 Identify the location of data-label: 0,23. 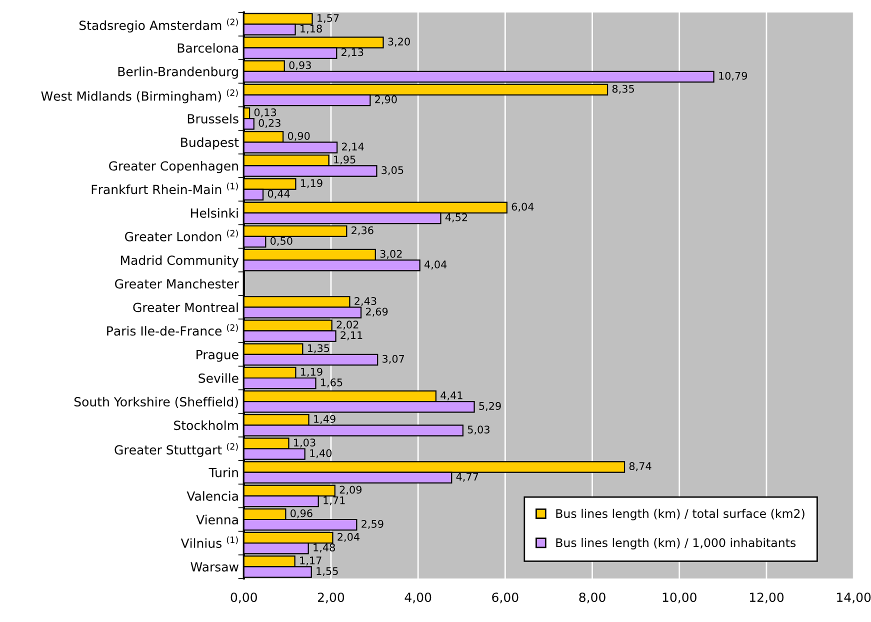
(269, 123).